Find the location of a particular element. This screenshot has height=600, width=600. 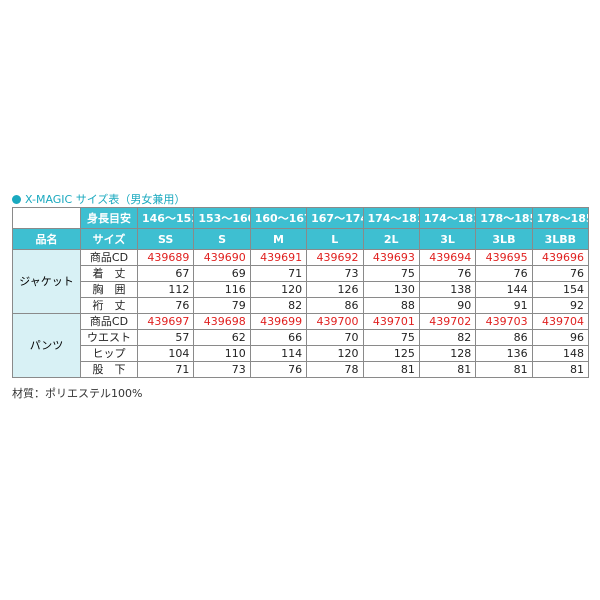

product-code: 439699 is located at coordinates (278, 321).